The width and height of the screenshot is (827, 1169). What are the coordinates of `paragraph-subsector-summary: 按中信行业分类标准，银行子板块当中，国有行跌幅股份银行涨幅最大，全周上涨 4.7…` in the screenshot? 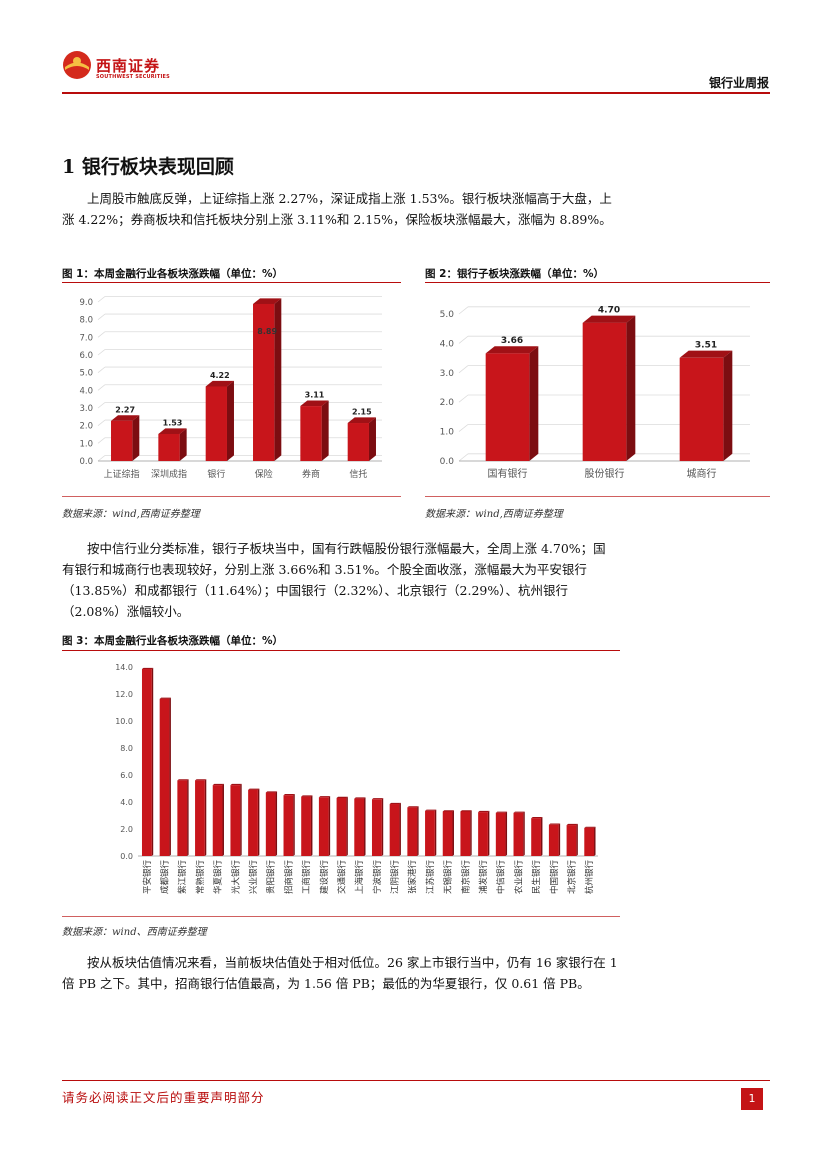 It's located at (334, 580).